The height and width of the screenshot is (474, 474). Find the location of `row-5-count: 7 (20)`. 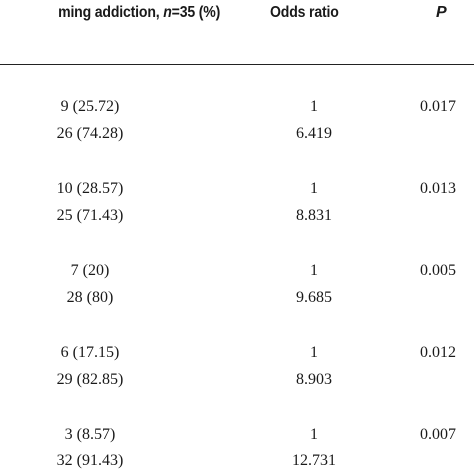

row-5-count: 7 (20) is located at coordinates (90, 270).